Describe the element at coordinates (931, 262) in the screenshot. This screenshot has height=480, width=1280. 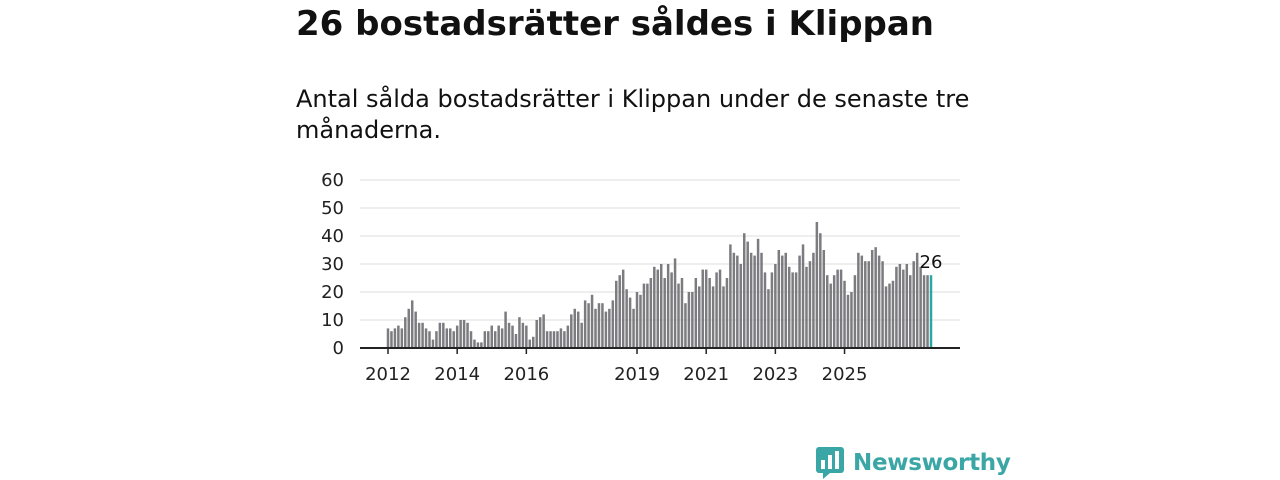
I see `latest-value-label: 26` at that location.